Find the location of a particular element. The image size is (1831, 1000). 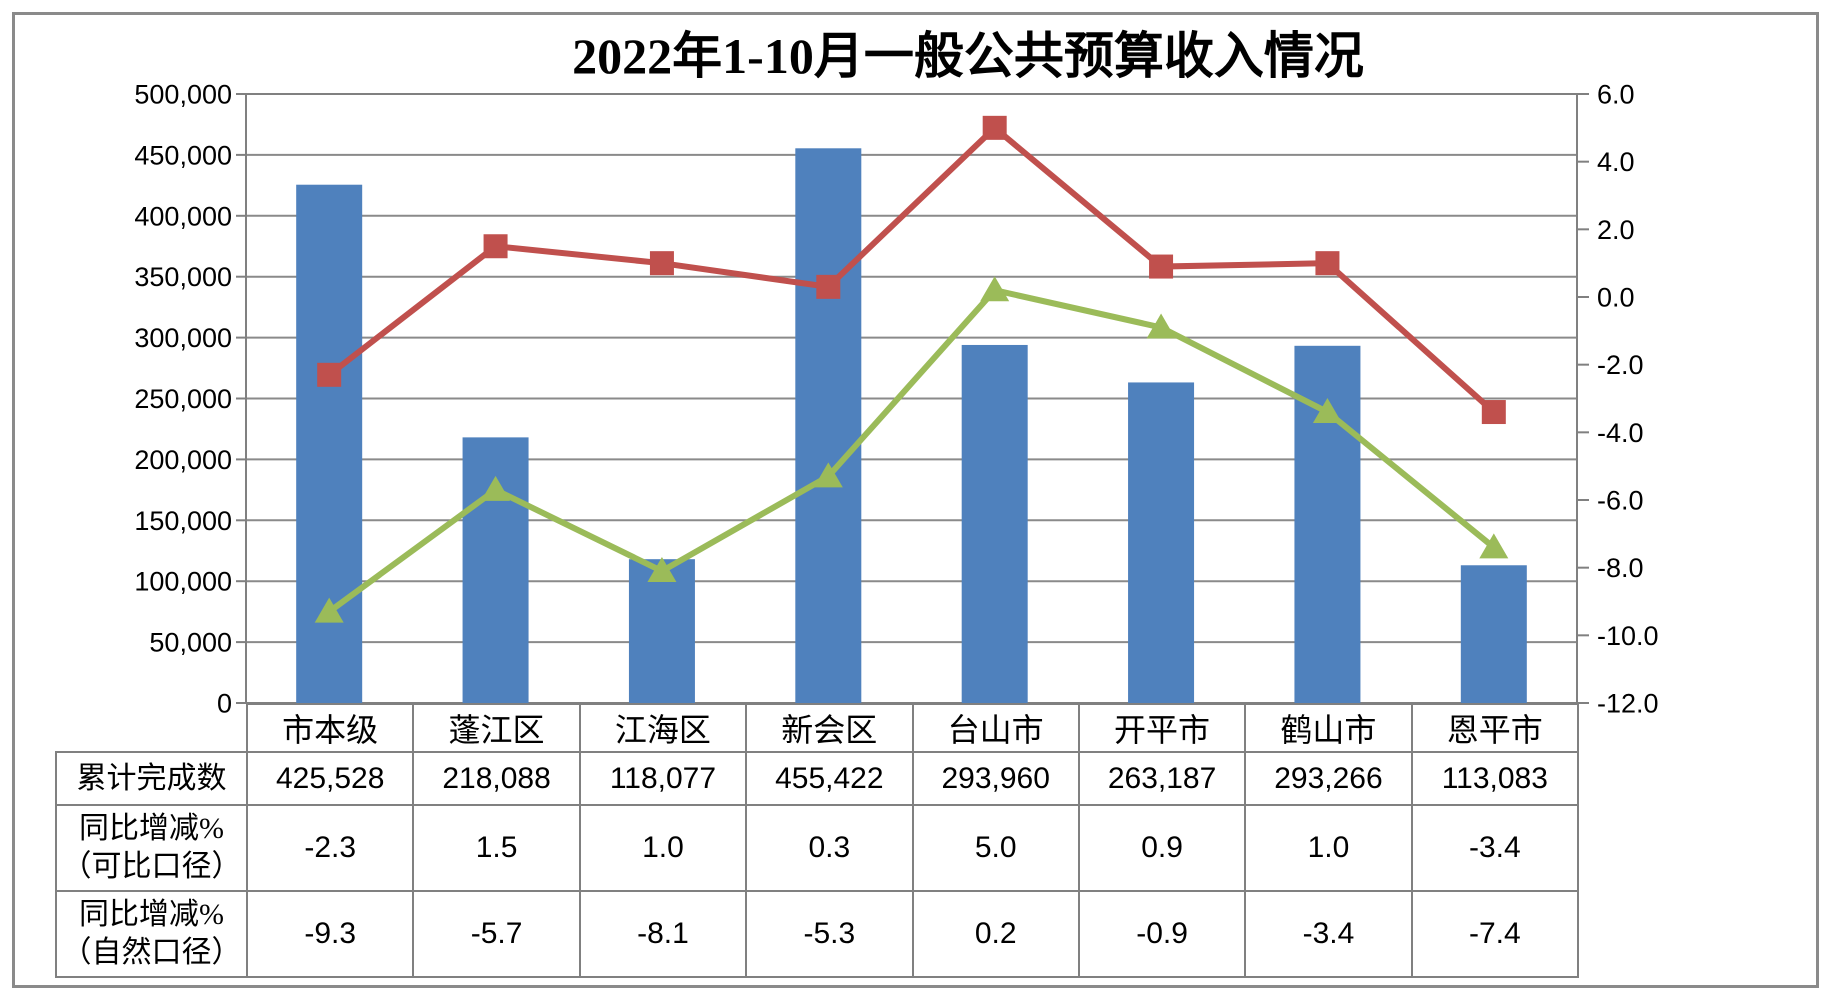

left-axis-label: 50,000 is located at coordinates (190, 643).